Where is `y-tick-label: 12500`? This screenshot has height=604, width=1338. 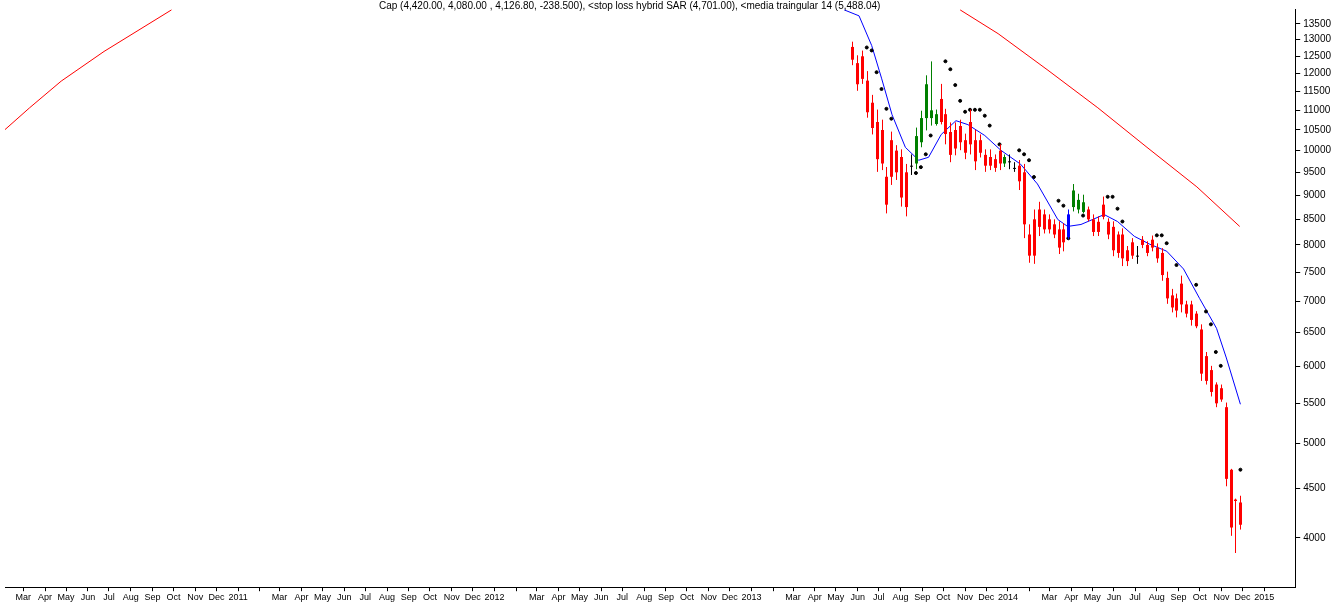
y-tick-label: 12500 is located at coordinates (1317, 56).